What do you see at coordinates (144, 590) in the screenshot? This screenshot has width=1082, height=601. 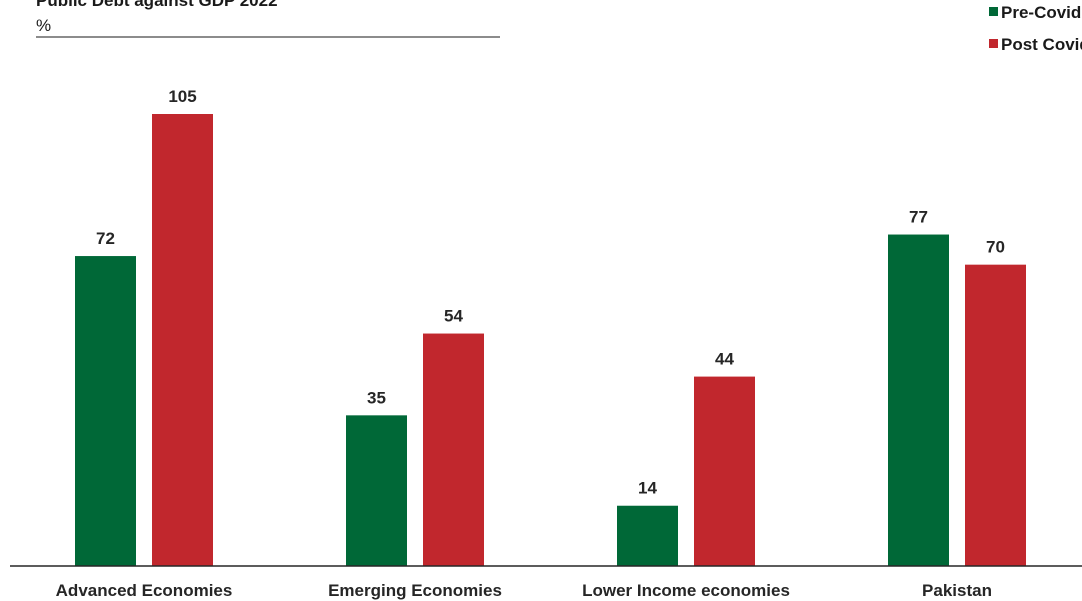 I see `category-label-advanced-economies: Advanced Economies` at bounding box center [144, 590].